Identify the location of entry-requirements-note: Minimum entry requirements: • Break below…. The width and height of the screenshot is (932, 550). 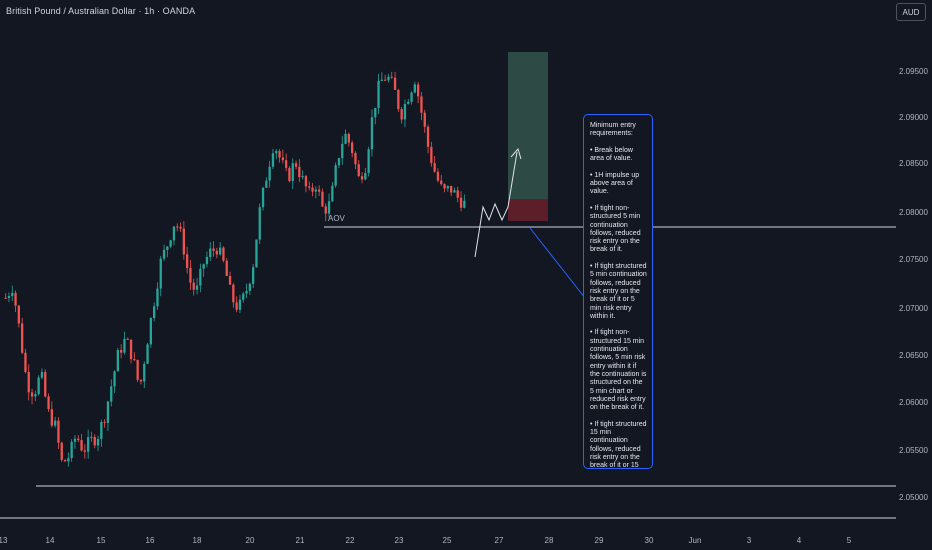
(618, 291).